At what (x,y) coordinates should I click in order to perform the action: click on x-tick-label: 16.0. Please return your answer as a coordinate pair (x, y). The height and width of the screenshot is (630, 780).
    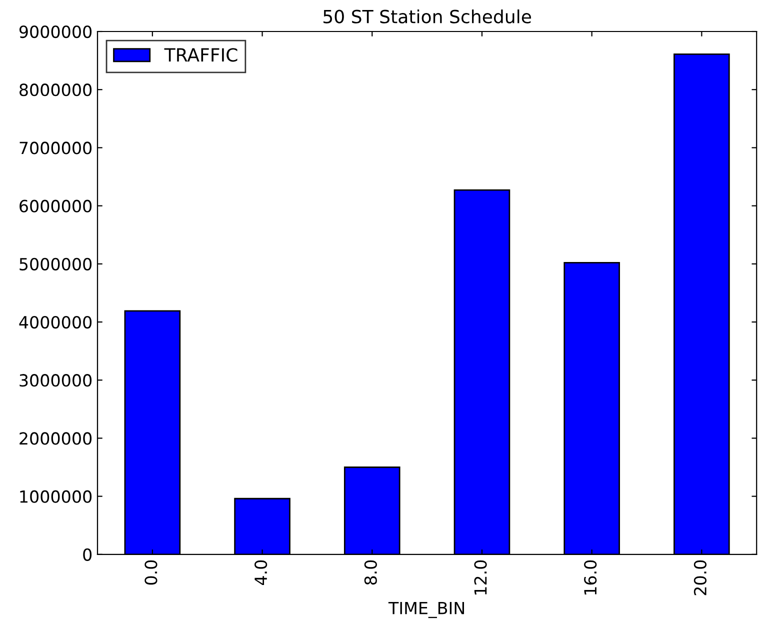
    Looking at the image, I should click on (590, 577).